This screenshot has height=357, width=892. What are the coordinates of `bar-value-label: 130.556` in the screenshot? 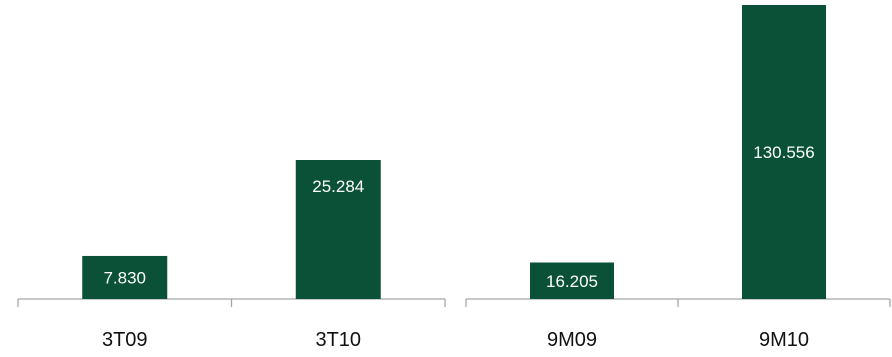 It's located at (783, 152).